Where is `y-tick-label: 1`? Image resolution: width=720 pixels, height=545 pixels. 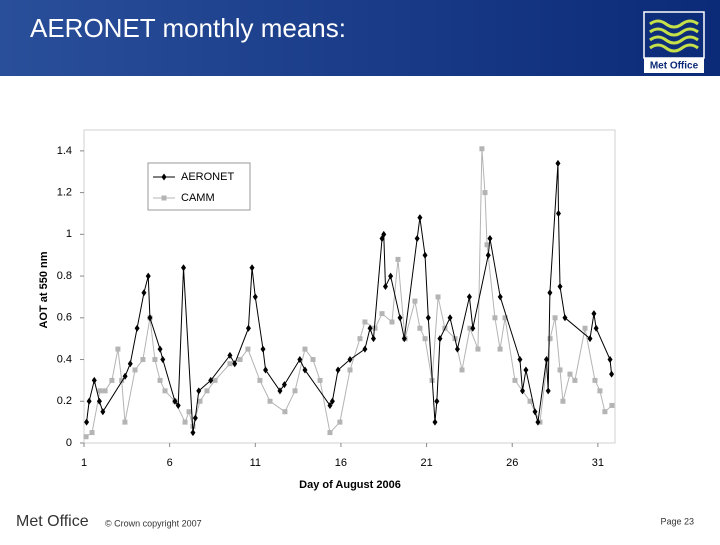
y-tick-label: 1 is located at coordinates (69, 234).